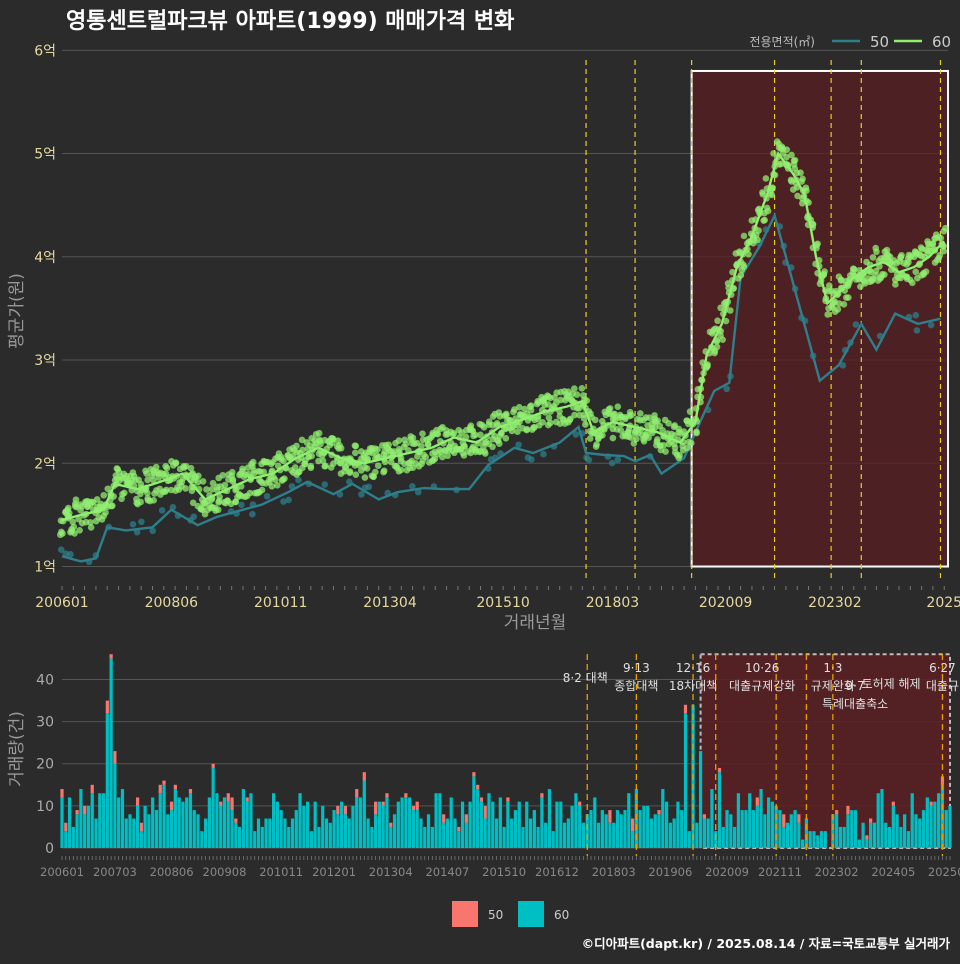 The image size is (960, 964). Describe the element at coordinates (561, 915) in the screenshot. I see `bottom-legend-label-60: 60` at that location.